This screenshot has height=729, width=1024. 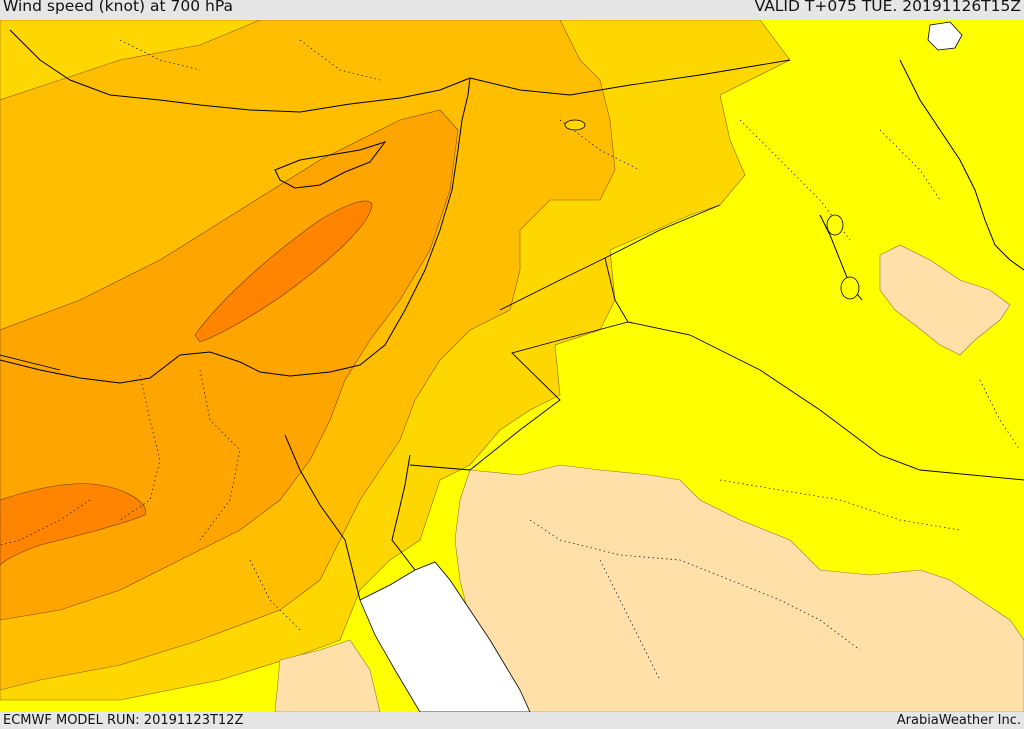 I want to click on internal-border-saudi, so click(x=745, y=580).